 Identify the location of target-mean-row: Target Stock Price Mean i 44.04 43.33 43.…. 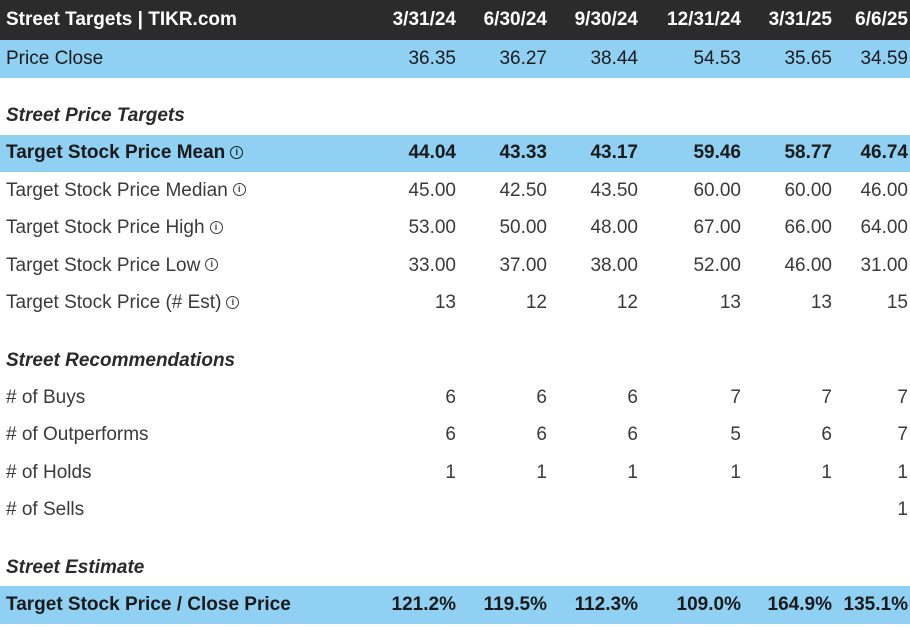
(455, 153).